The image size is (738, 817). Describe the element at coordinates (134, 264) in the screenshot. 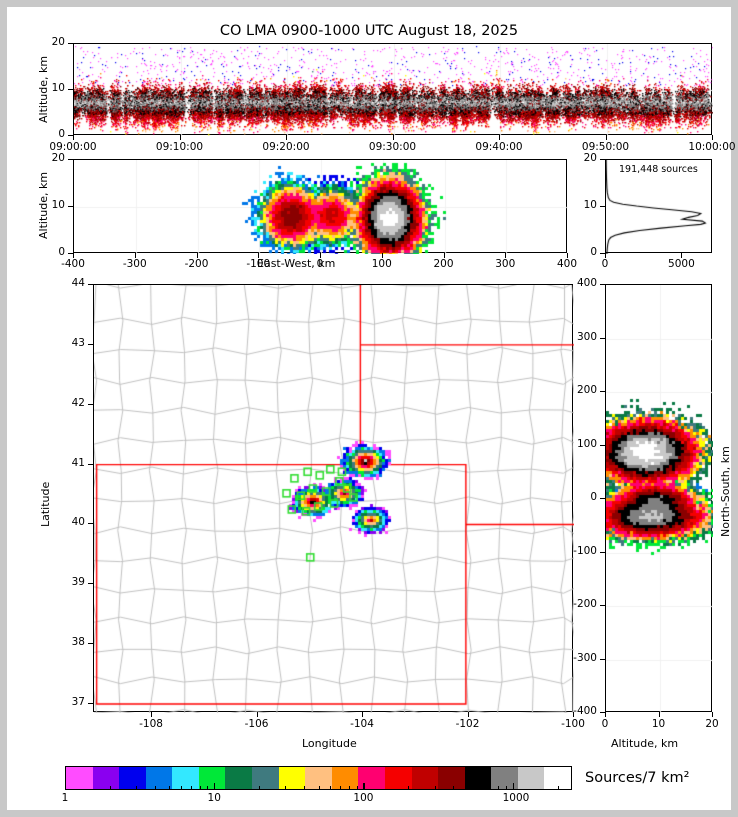

I see `east-west-tick-label: -300` at that location.